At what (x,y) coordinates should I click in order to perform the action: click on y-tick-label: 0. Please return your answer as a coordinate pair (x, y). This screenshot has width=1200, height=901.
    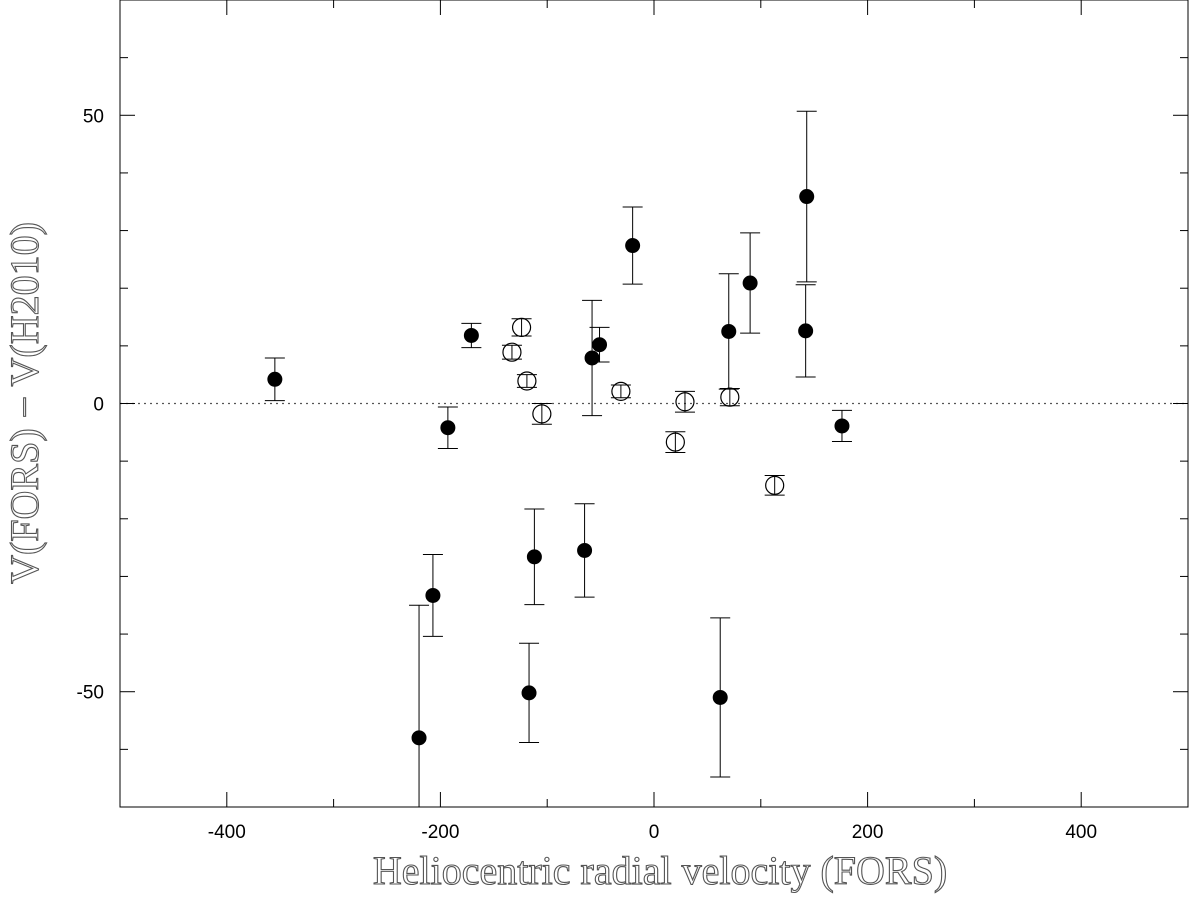
    Looking at the image, I should click on (98, 405).